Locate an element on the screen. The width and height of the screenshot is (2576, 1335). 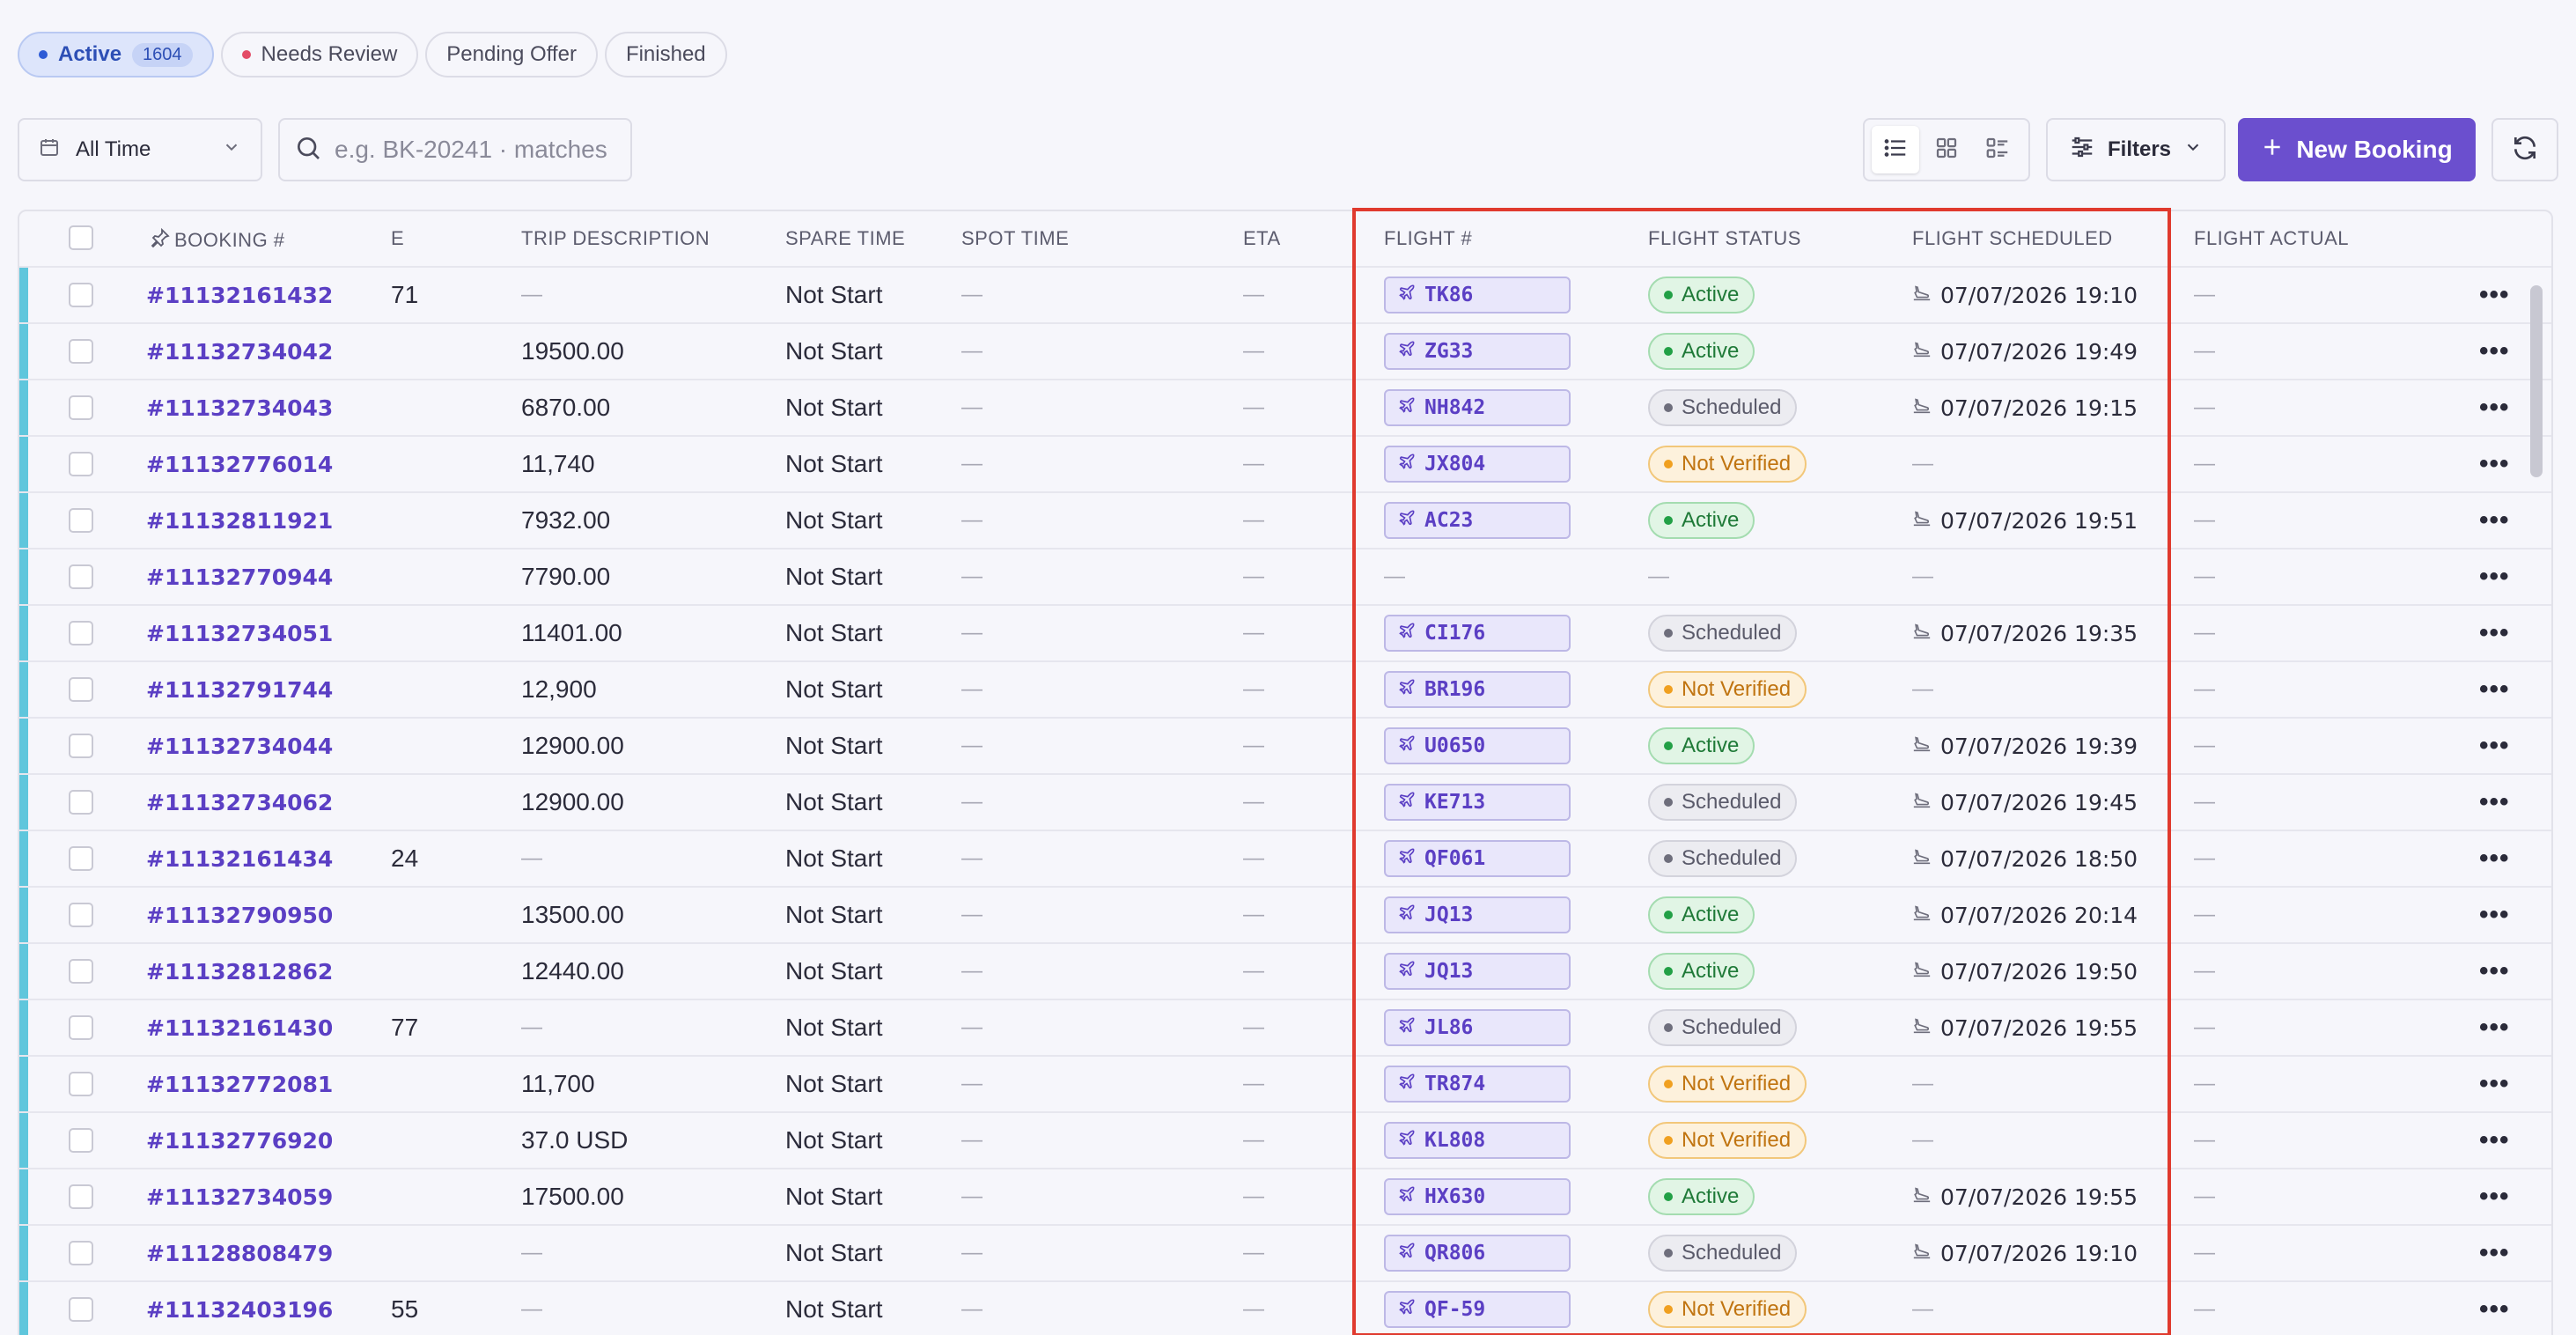
flight-number-chip: TR874 is located at coordinates (1478, 1085).